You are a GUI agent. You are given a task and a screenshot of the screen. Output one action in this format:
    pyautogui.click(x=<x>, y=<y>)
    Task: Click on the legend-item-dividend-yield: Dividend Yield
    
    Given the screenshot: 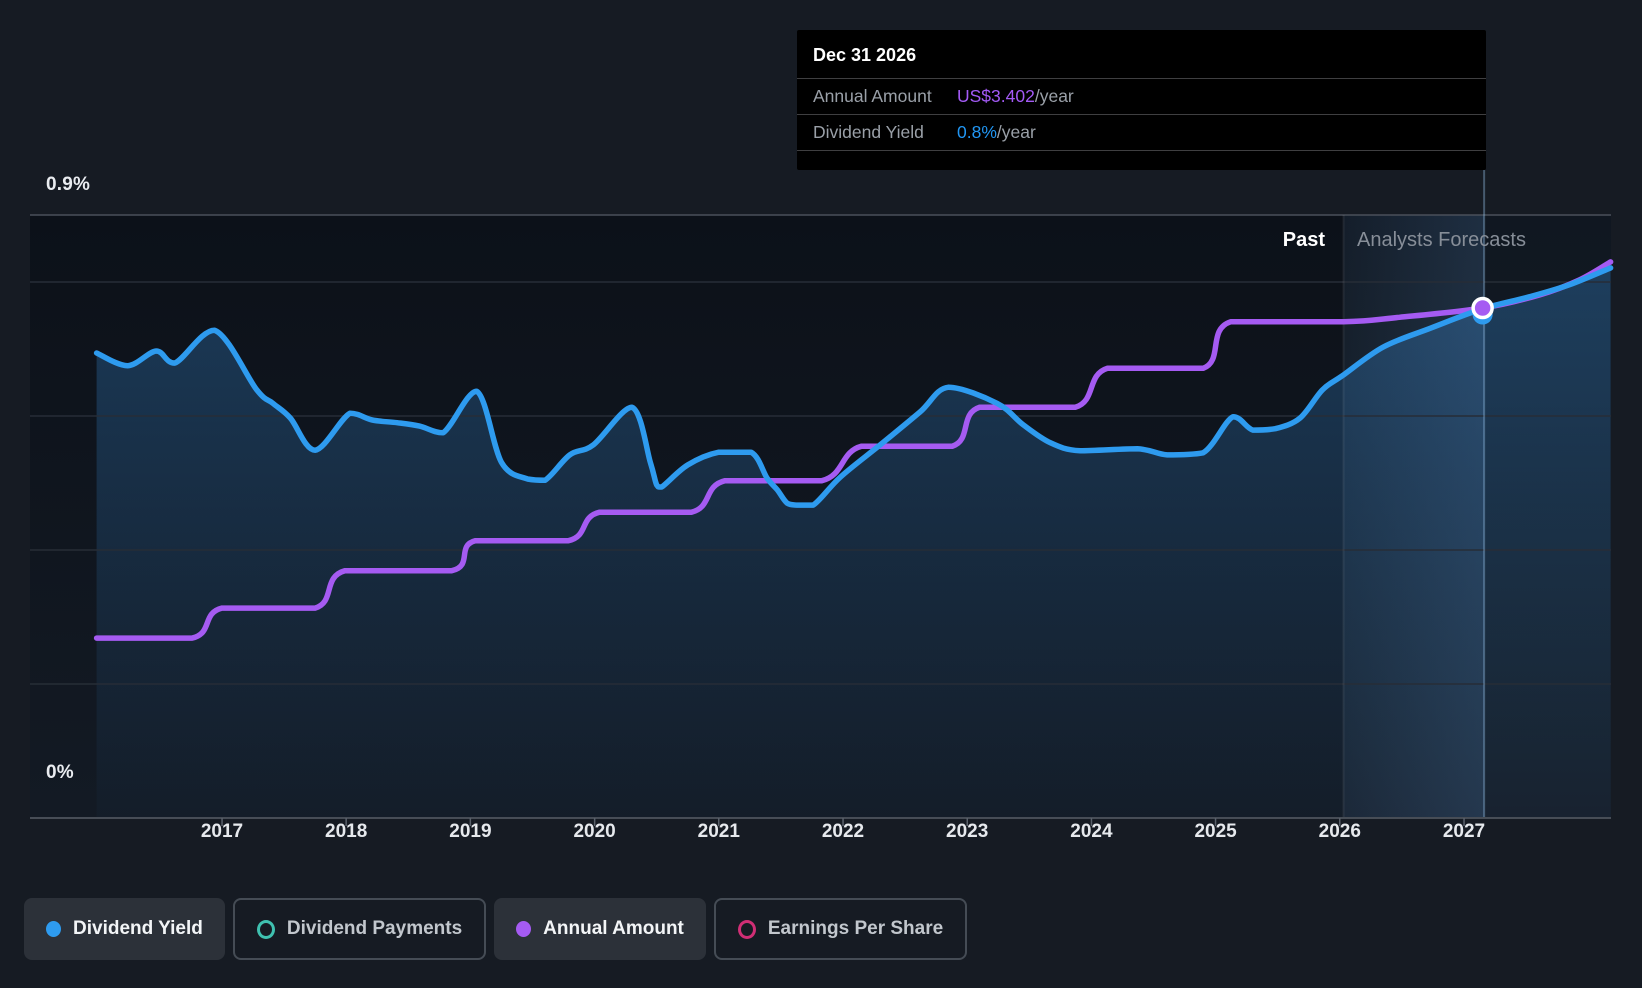 What is the action you would take?
    pyautogui.click(x=124, y=929)
    